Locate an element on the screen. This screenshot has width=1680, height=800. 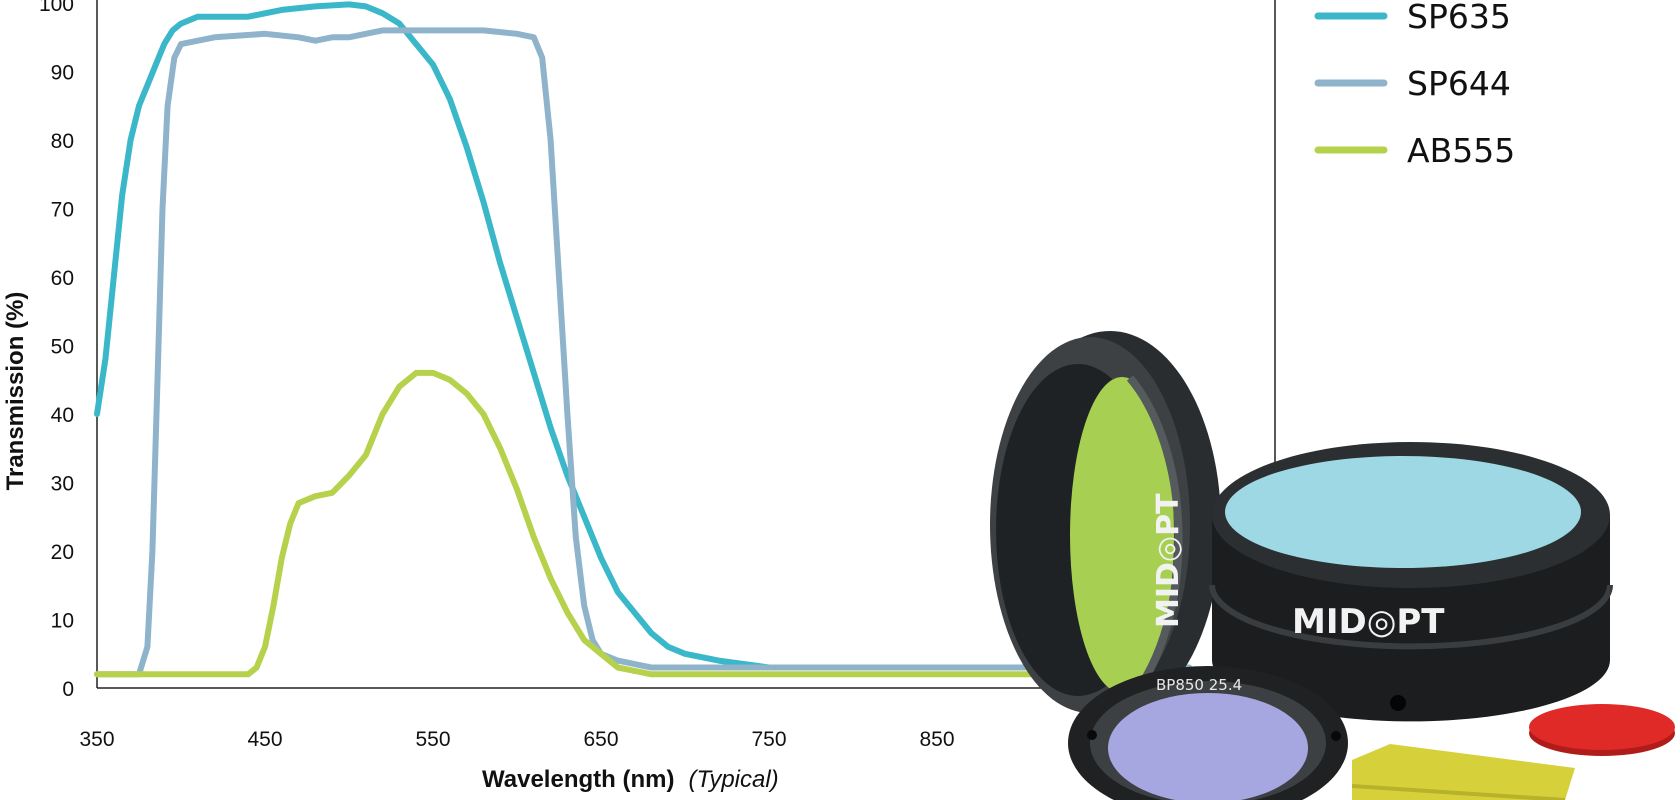
y-axis-title: Transmission (%) is located at coordinates (15, 391).